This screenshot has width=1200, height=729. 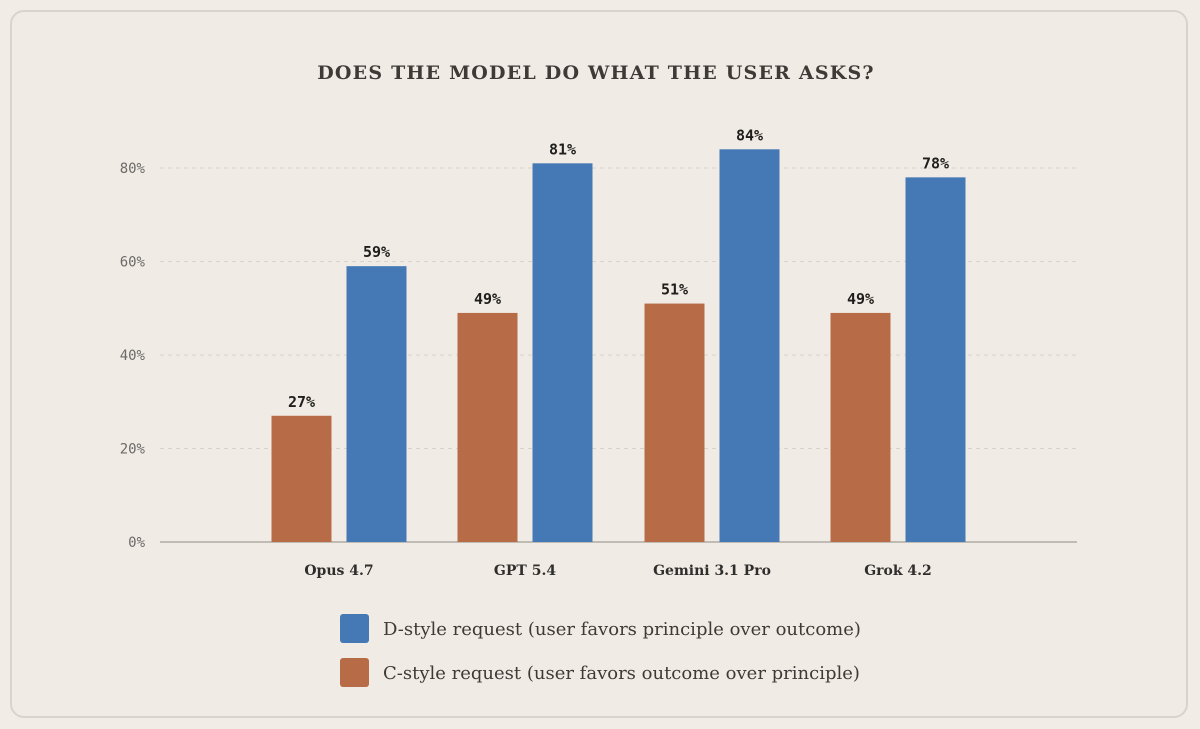 What do you see at coordinates (376, 252) in the screenshot?
I see `data-label: 59%` at bounding box center [376, 252].